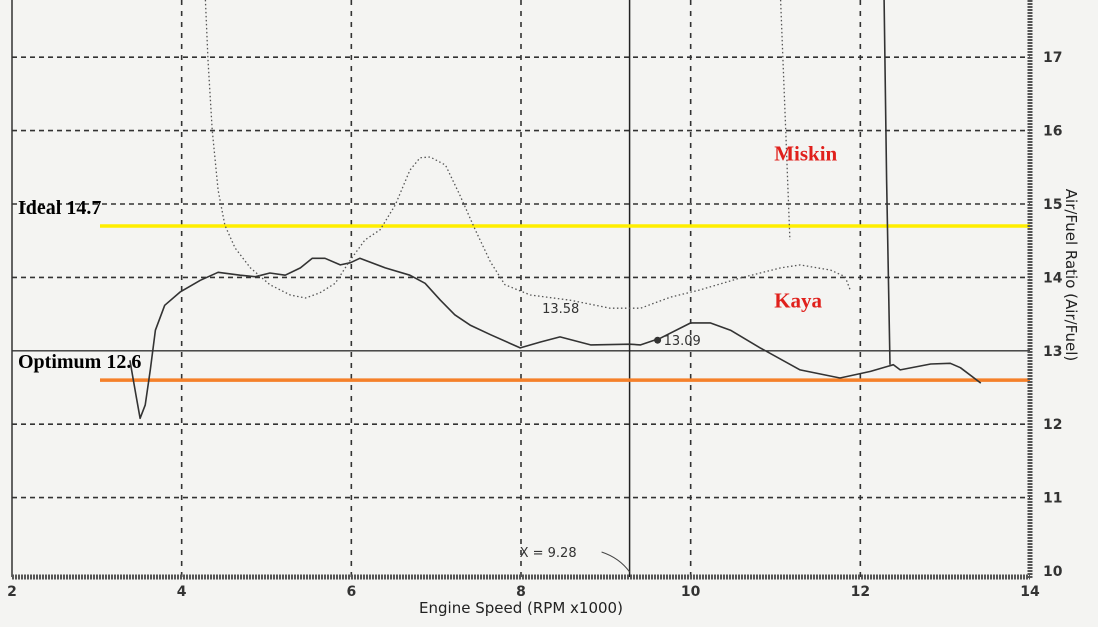 Image resolution: width=1098 pixels, height=627 pixels. Describe the element at coordinates (1053, 572) in the screenshot. I see `y-tick-label: 10` at that location.